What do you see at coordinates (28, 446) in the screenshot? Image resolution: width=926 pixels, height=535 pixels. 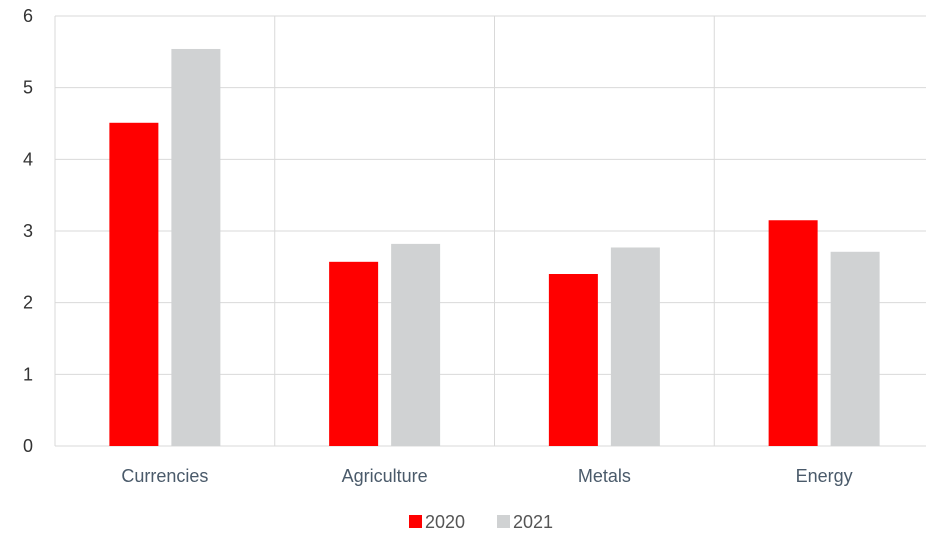 I see `y-tick-label: 0` at bounding box center [28, 446].